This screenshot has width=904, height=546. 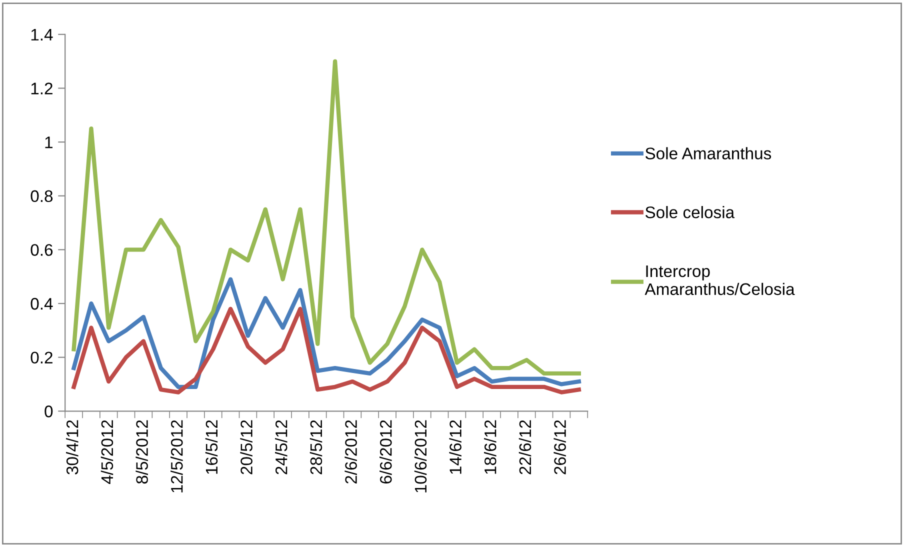 What do you see at coordinates (211, 447) in the screenshot?
I see `x-tick-label: 16/5/12` at bounding box center [211, 447].